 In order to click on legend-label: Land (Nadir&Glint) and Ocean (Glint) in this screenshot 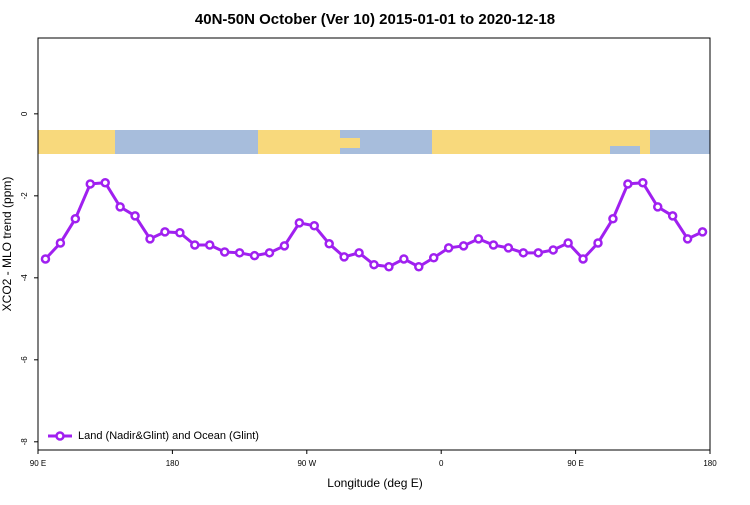, I will do `click(168, 436)`.